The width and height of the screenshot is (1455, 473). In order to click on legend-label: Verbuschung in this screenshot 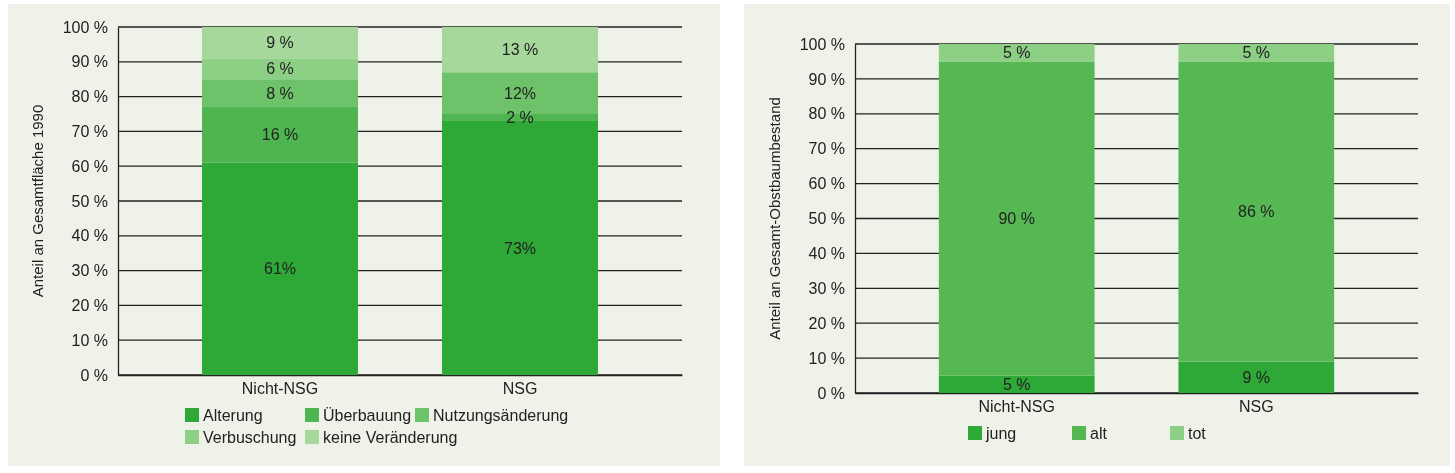, I will do `click(250, 437)`.